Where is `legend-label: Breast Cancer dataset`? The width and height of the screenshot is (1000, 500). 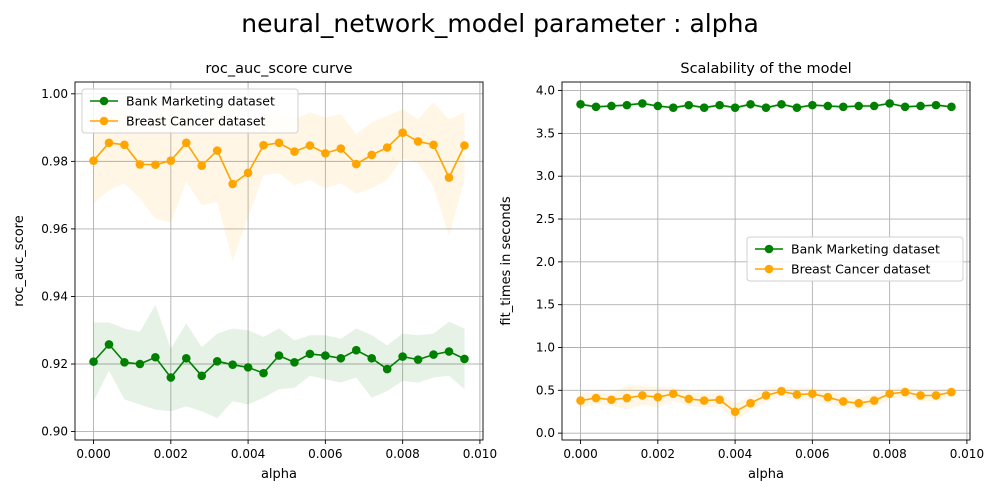
legend-label: Breast Cancer dataset is located at coordinates (861, 269).